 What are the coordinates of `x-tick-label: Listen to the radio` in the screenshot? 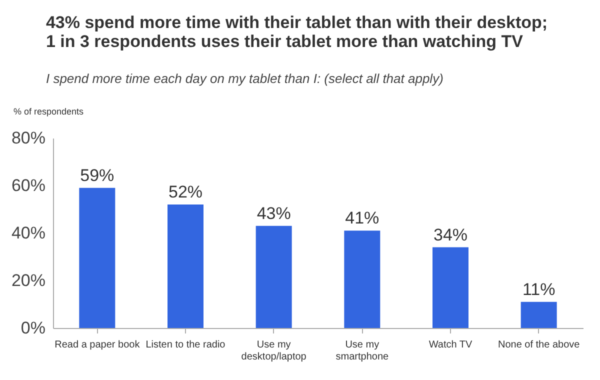 It's located at (186, 345).